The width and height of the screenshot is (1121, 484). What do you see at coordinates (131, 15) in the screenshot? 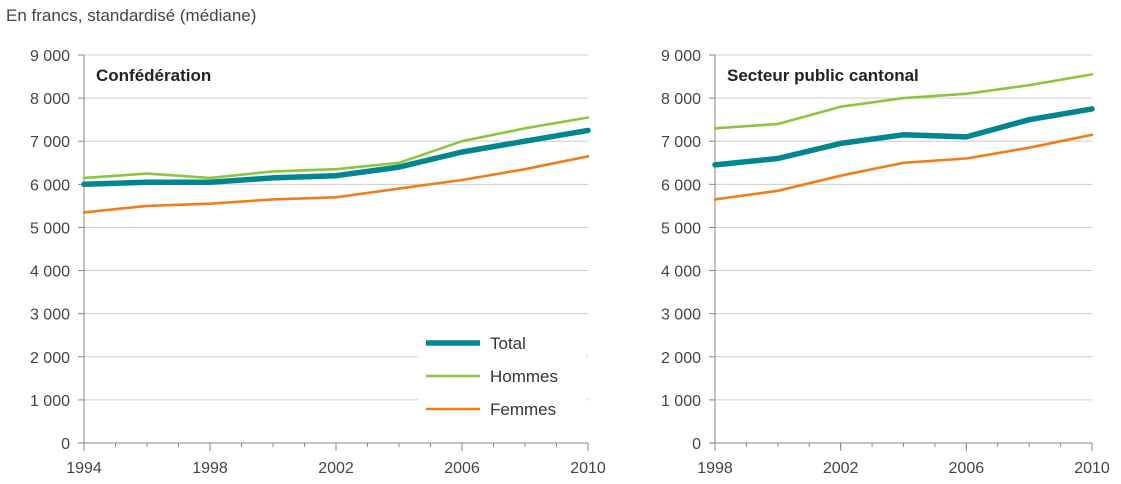
I see `unit-label: En francs, standardisé (médiane)` at bounding box center [131, 15].